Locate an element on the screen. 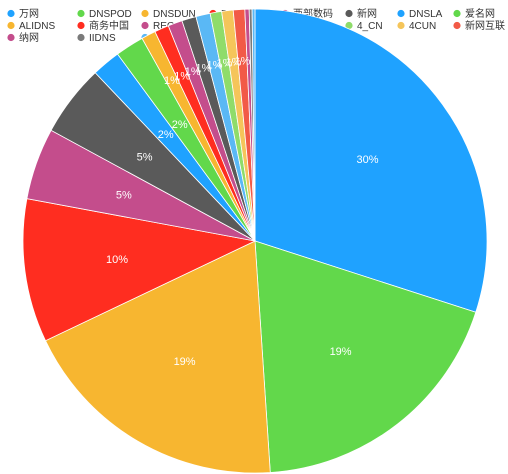  legend-label: 商务中国 is located at coordinates (109, 25).